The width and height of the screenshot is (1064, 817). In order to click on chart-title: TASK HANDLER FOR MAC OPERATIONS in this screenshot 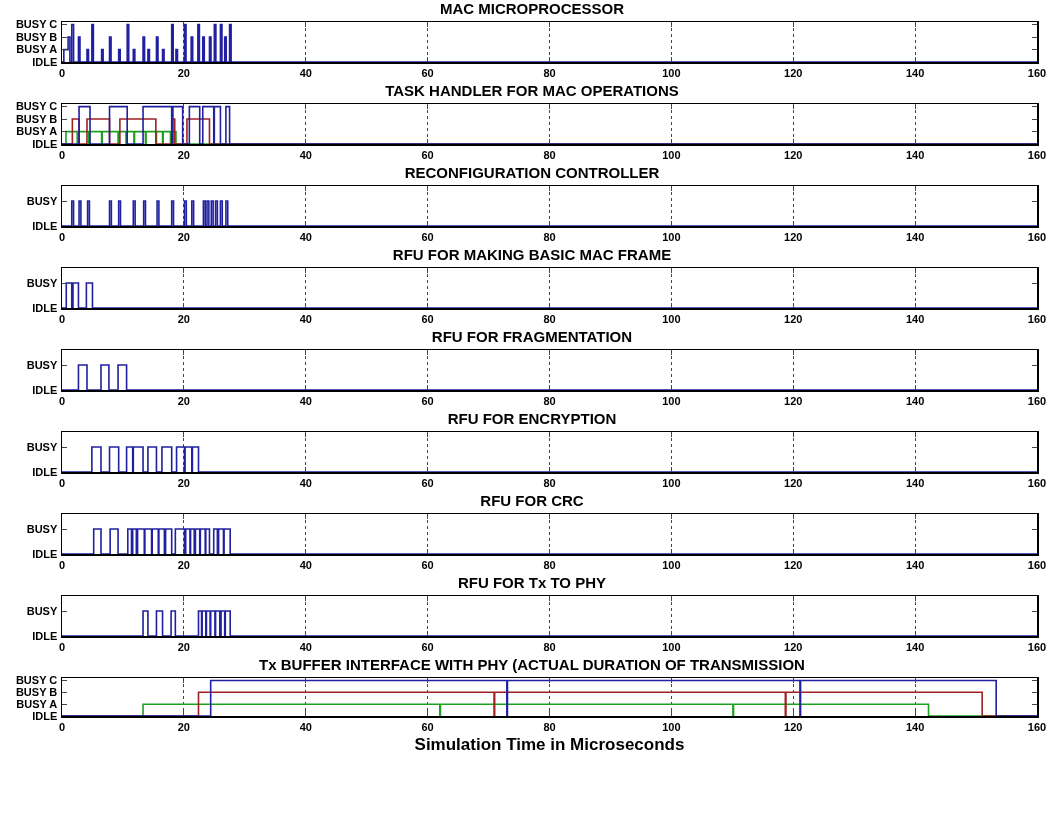, I will do `click(532, 90)`.